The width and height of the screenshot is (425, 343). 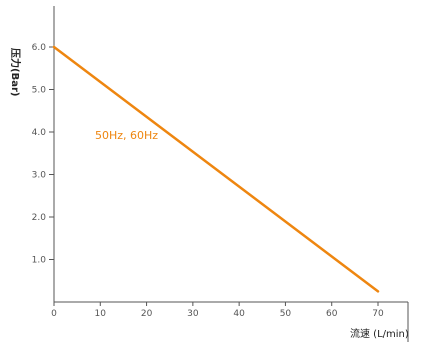 What do you see at coordinates (39, 48) in the screenshot?
I see `y-tick-label: 6.0` at bounding box center [39, 48].